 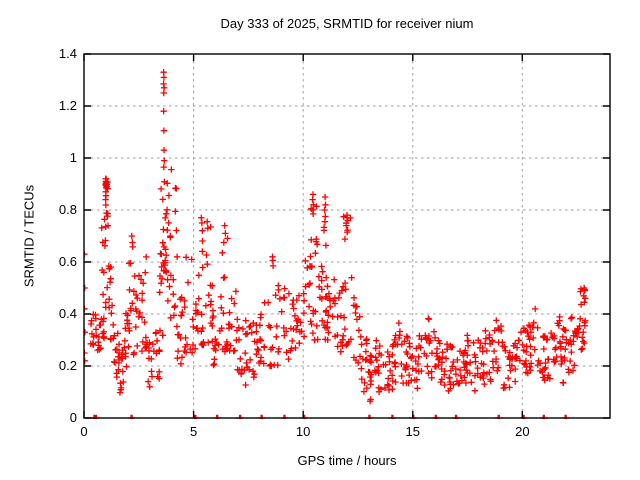 What do you see at coordinates (412, 431) in the screenshot?
I see `x-tick-label: 15` at bounding box center [412, 431].